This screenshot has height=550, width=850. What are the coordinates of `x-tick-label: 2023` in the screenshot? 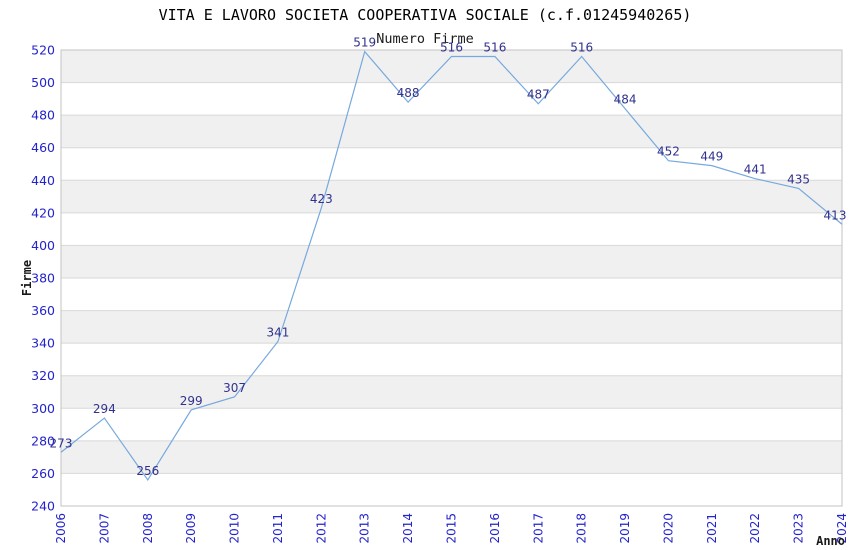 It's located at (799, 528).